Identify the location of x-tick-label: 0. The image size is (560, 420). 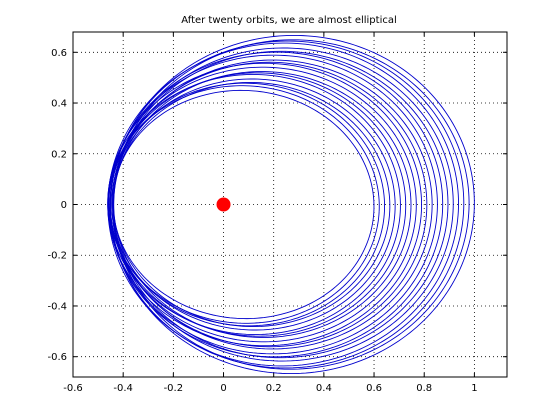
(223, 388).